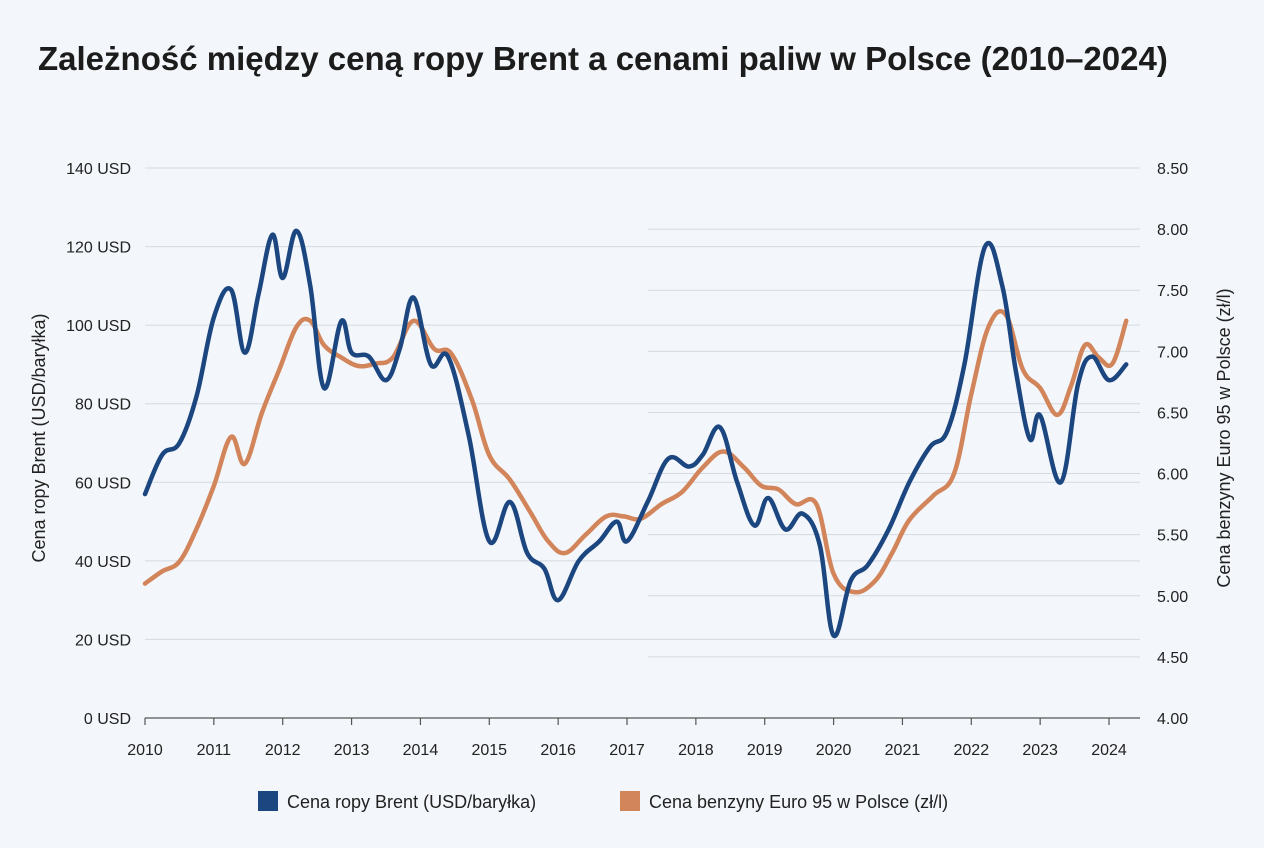 Image resolution: width=1264 pixels, height=848 pixels. Describe the element at coordinates (1172, 169) in the screenshot. I see `y-right-tick-label: 8.50` at that location.